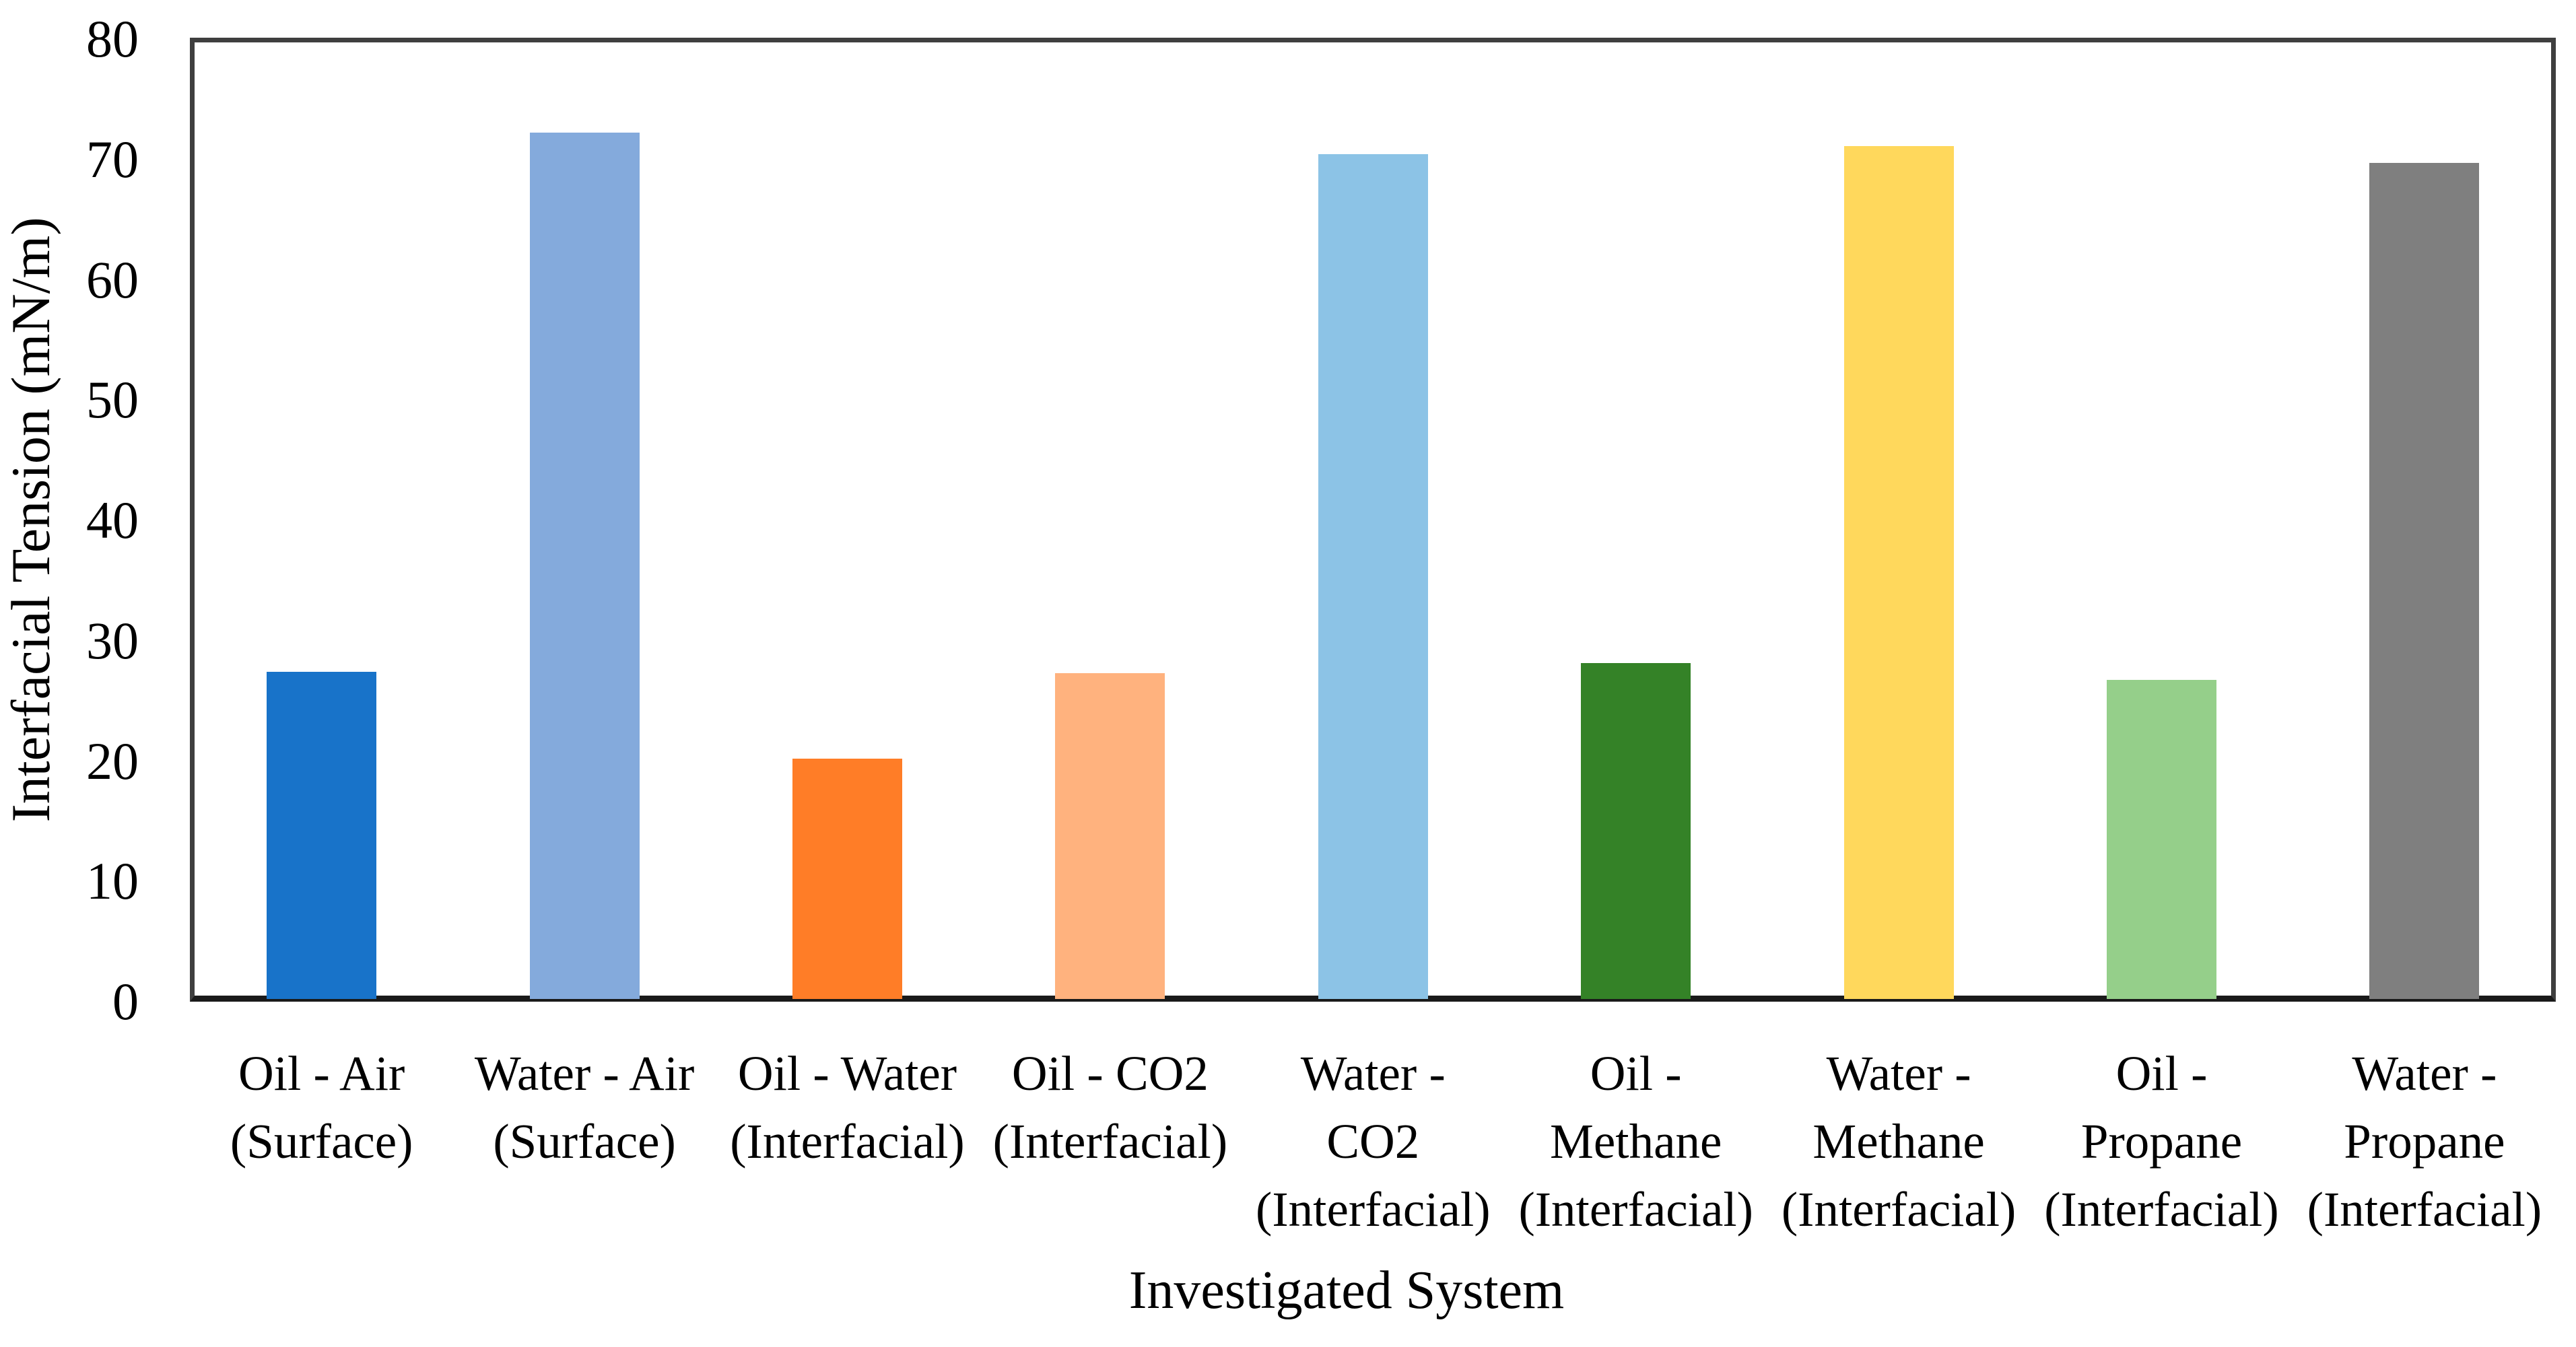 The height and width of the screenshot is (1347, 2576). Describe the element at coordinates (2161, 839) in the screenshot. I see `bar-oil-propane-interfacial` at that location.